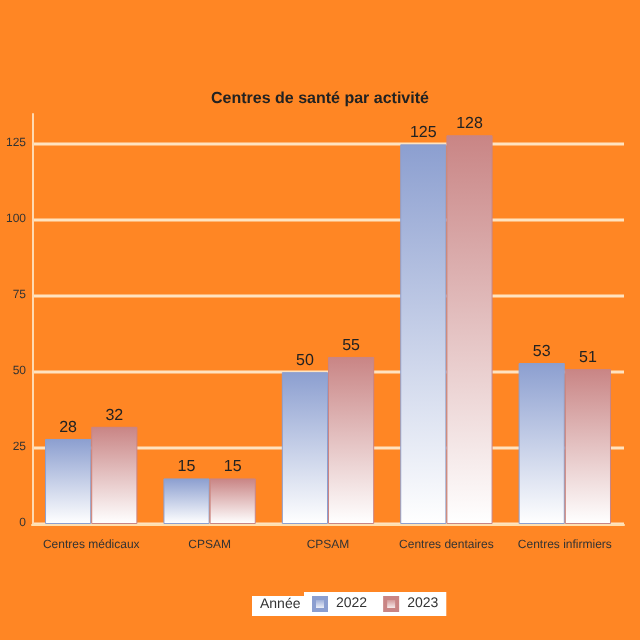  What do you see at coordinates (321, 98) in the screenshot?
I see `chart-title: Centres de santé par activité` at bounding box center [321, 98].